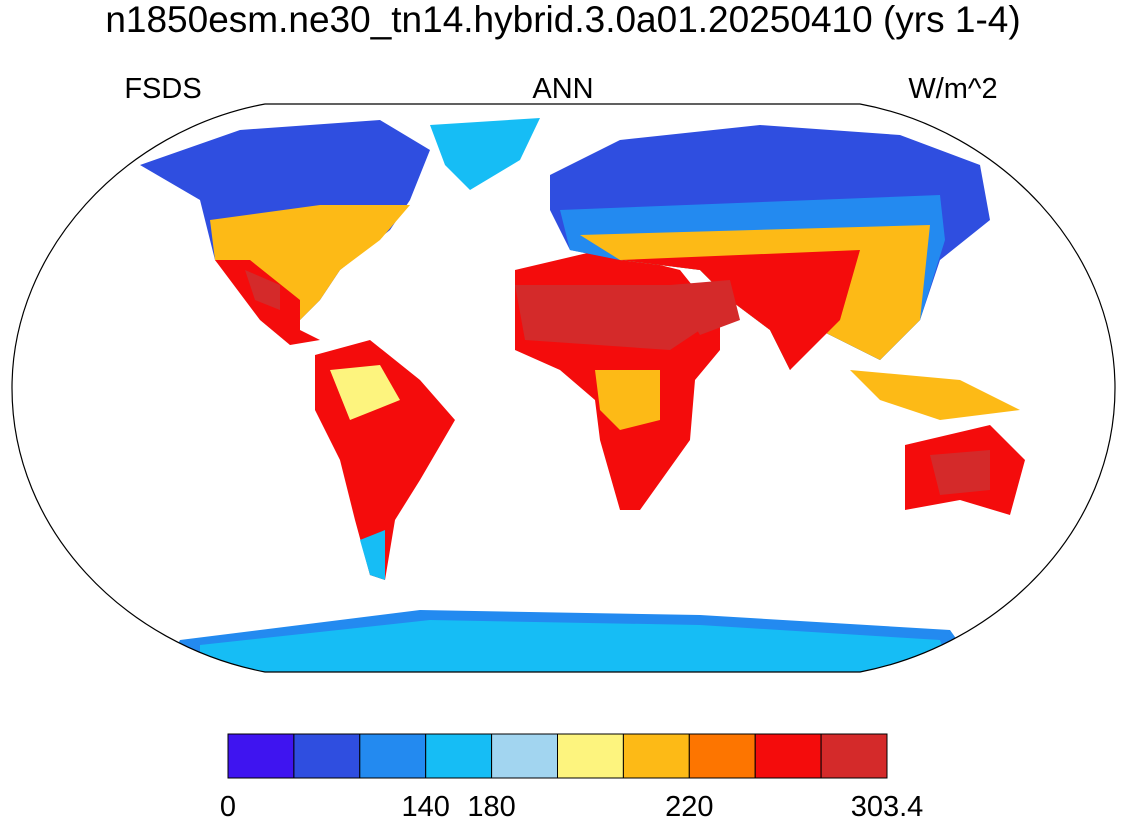  I want to click on left-label: FSDS, so click(162, 89).